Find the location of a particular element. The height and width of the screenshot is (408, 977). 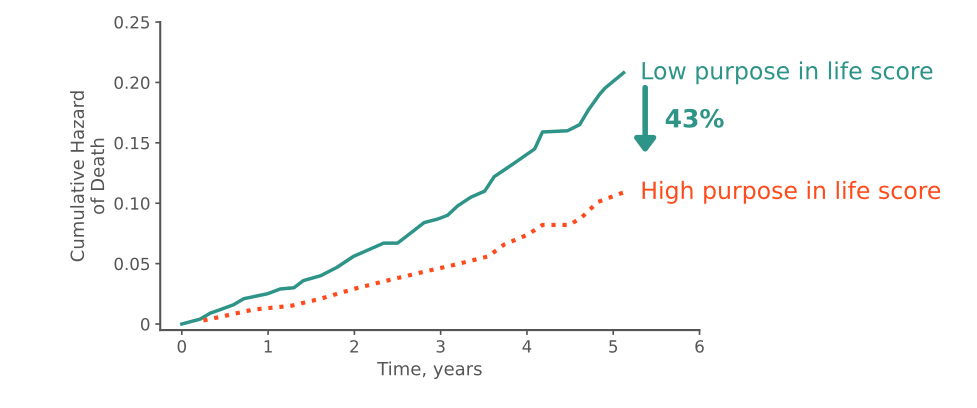

x-tick-label: 6 is located at coordinates (699, 346).